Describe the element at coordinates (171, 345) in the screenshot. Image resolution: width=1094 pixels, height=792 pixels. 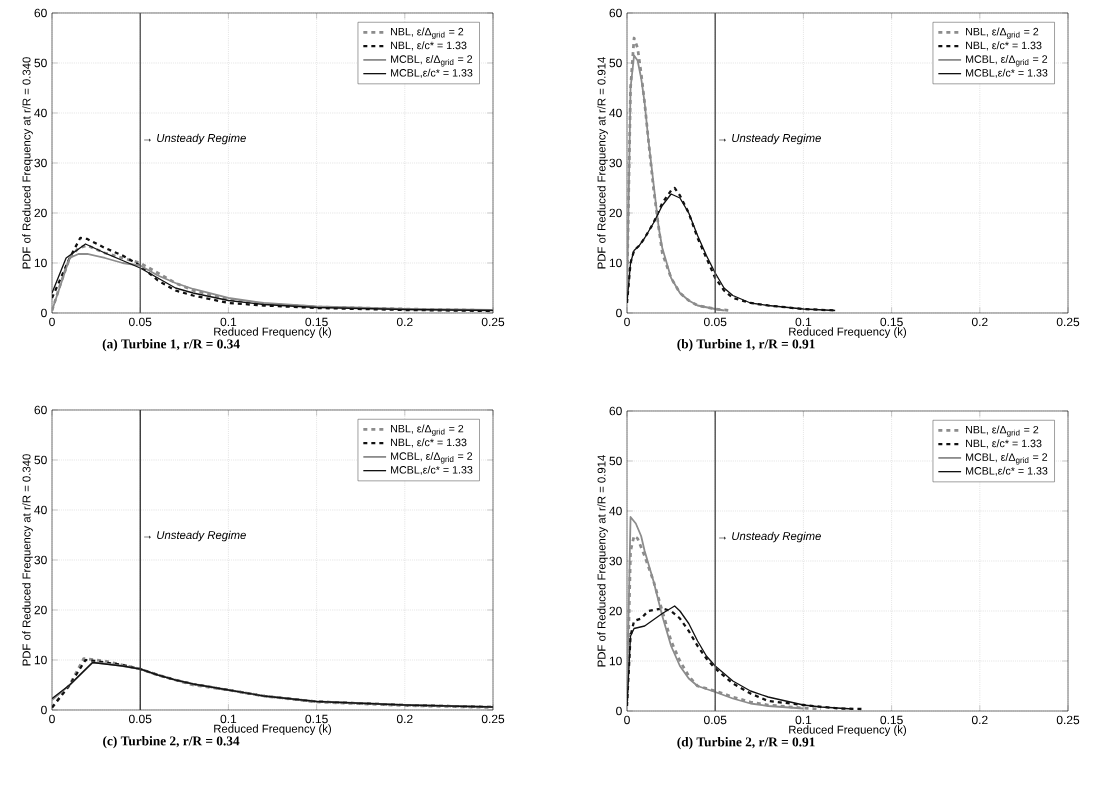
I see `text: (a) Turbine 1, r/R = 0.34` at that location.